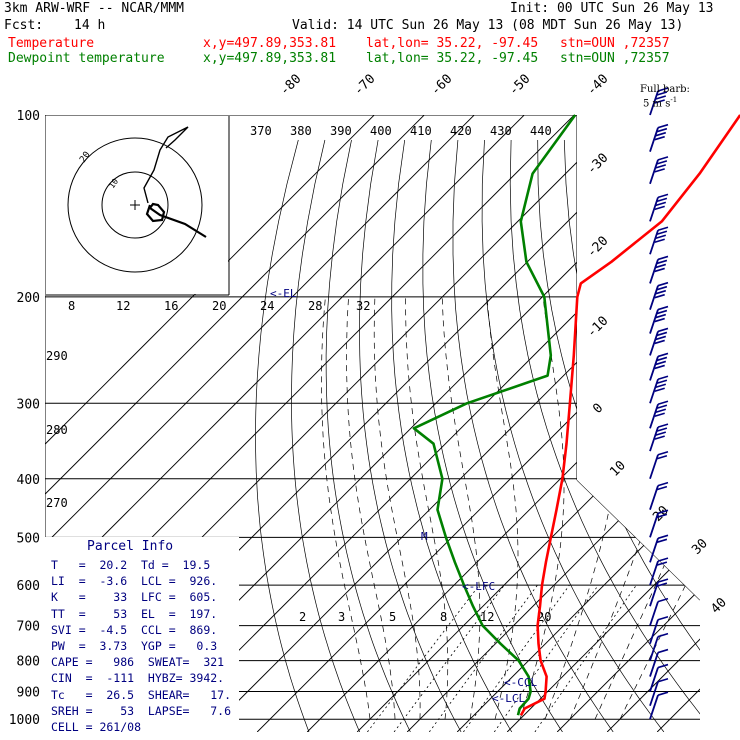 This screenshot has width=740, height=740. Describe the element at coordinates (28, 693) in the screenshot. I see `pressure-tick-label: 900` at that location.